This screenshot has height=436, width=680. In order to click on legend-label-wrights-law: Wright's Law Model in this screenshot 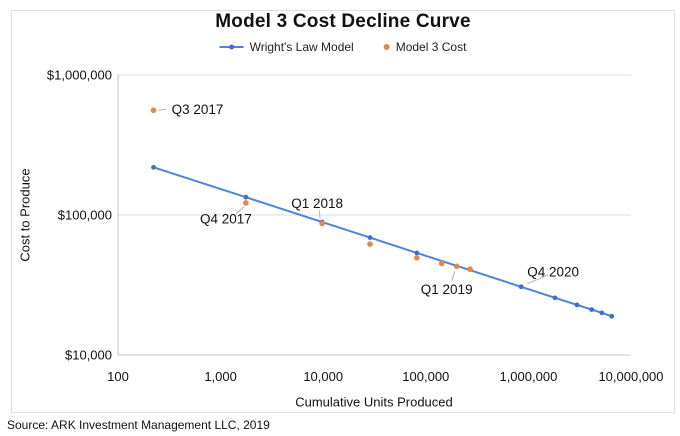, I will do `click(301, 47)`.